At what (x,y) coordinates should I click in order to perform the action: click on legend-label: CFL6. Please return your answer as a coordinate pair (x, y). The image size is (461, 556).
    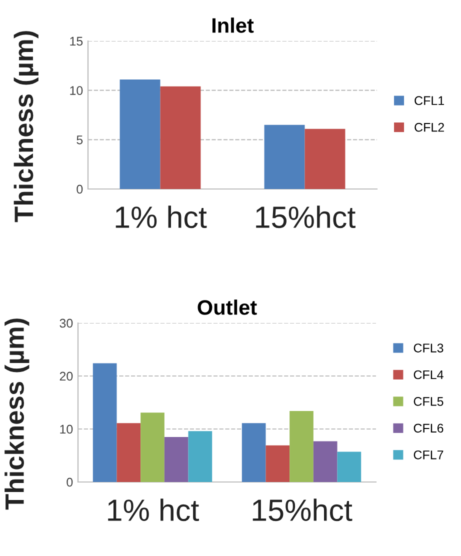
    Looking at the image, I should click on (429, 428).